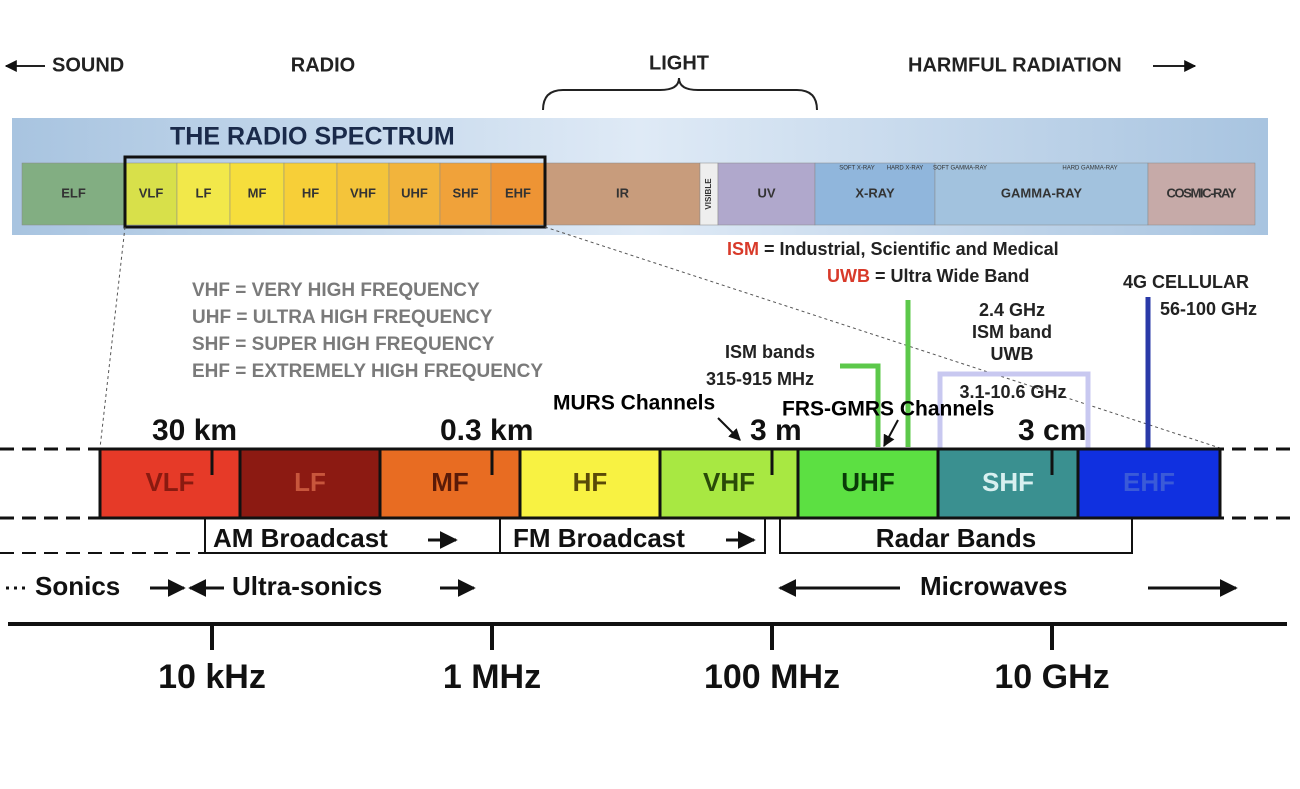 The width and height of the screenshot is (1300, 789). What do you see at coordinates (300, 538) in the screenshot?
I see `range-label: AM Broadcast` at bounding box center [300, 538].